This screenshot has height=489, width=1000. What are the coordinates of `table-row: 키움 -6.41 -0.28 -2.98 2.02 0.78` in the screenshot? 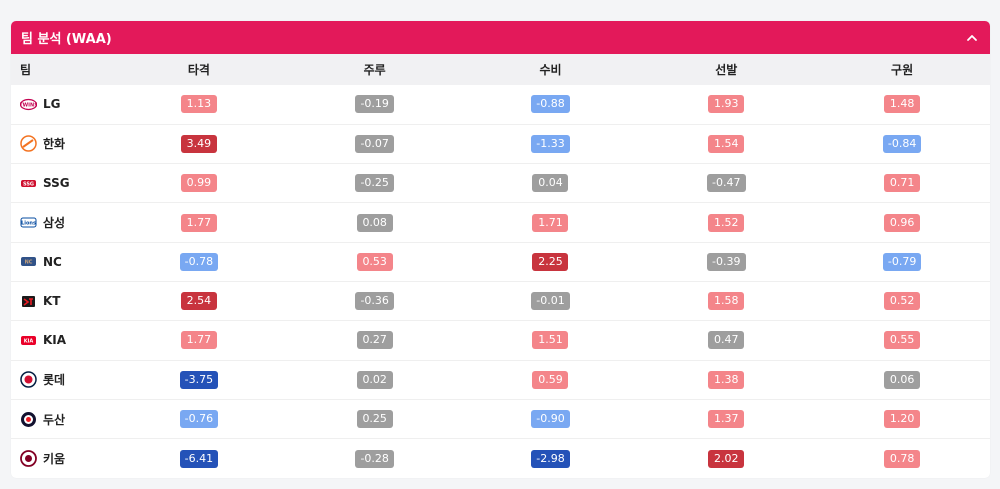 It's located at (500, 458).